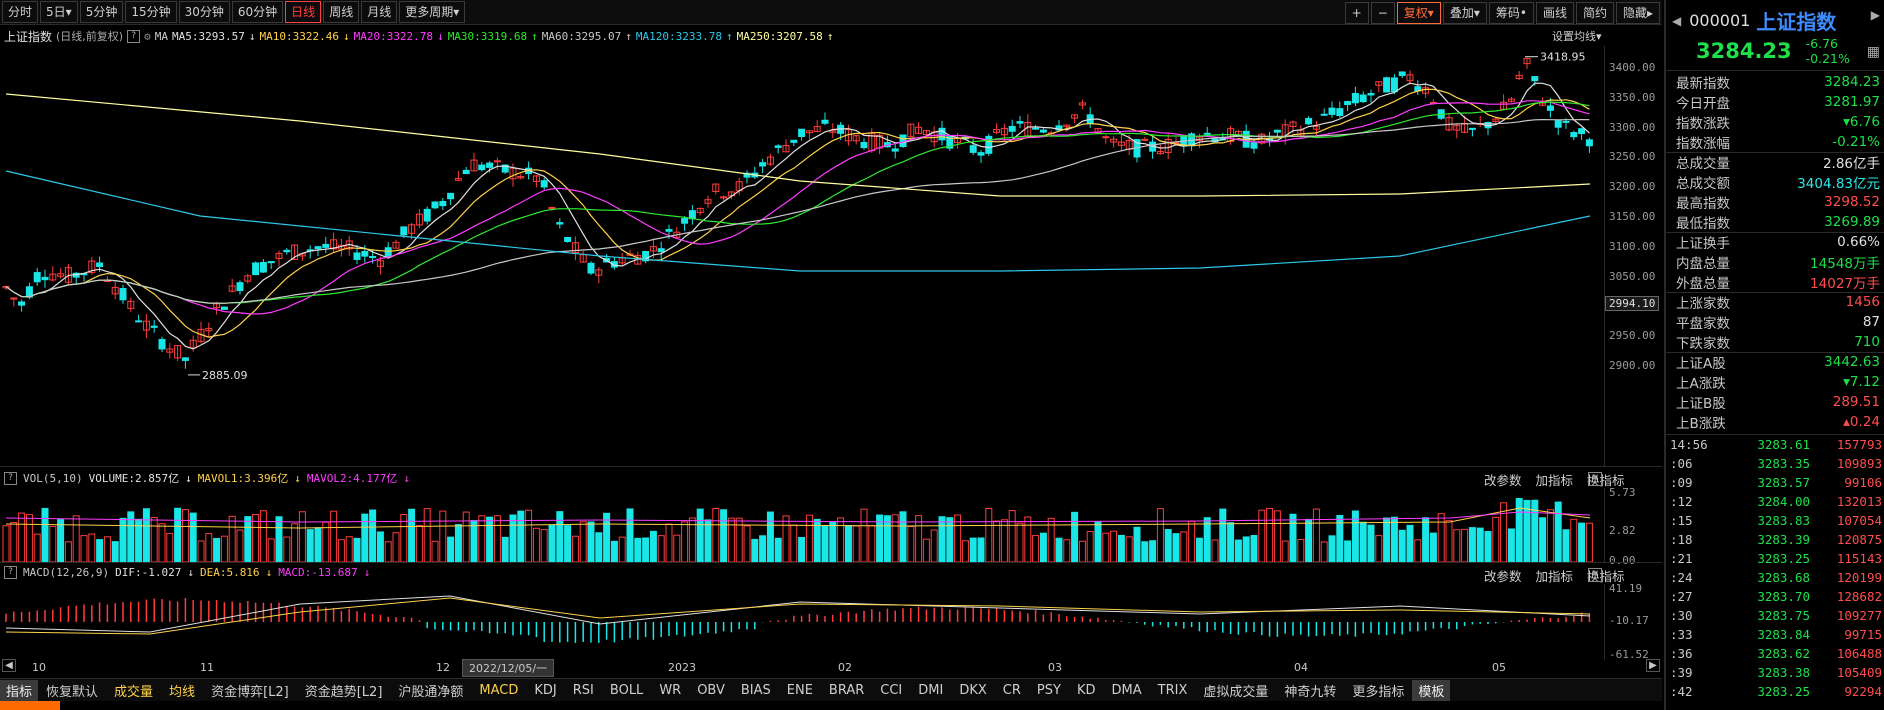 This screenshot has width=1884, height=710. What do you see at coordinates (499, 690) in the screenshot?
I see `indicator-tab: MACD` at bounding box center [499, 690].